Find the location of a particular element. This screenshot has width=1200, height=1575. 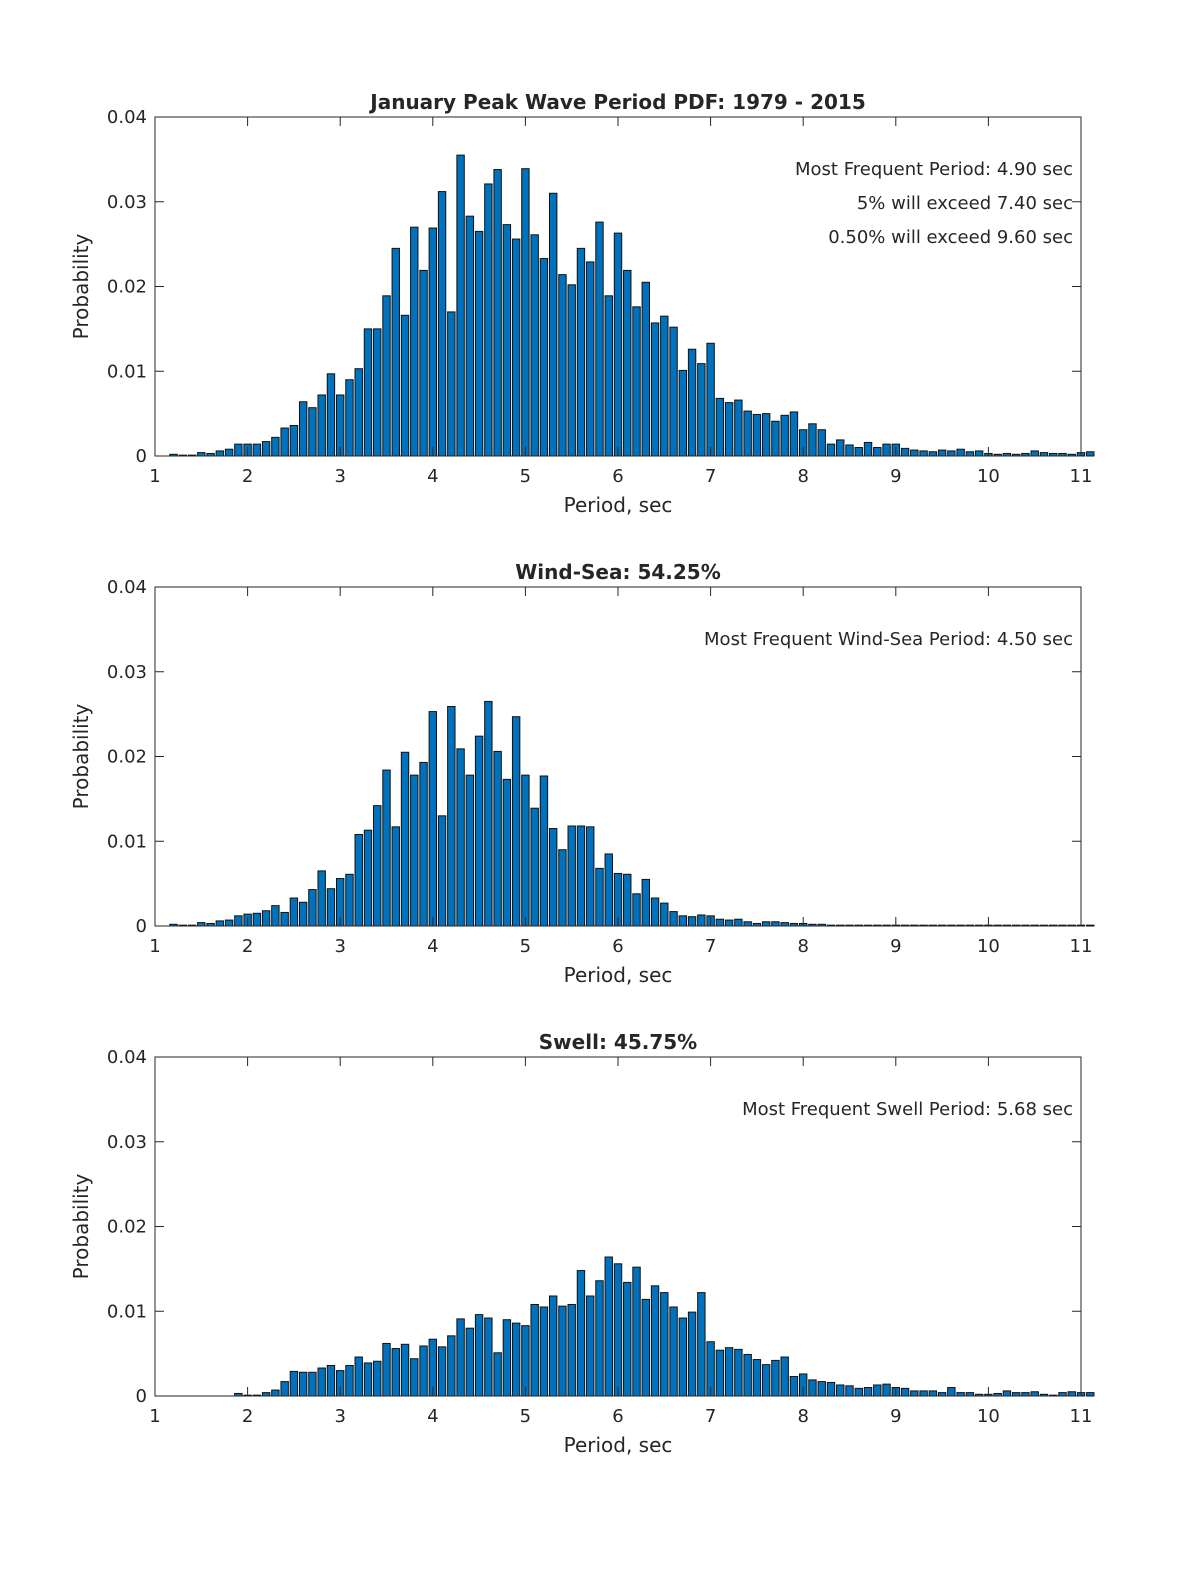

y-tick-label: 0.02 is located at coordinates (127, 1227).